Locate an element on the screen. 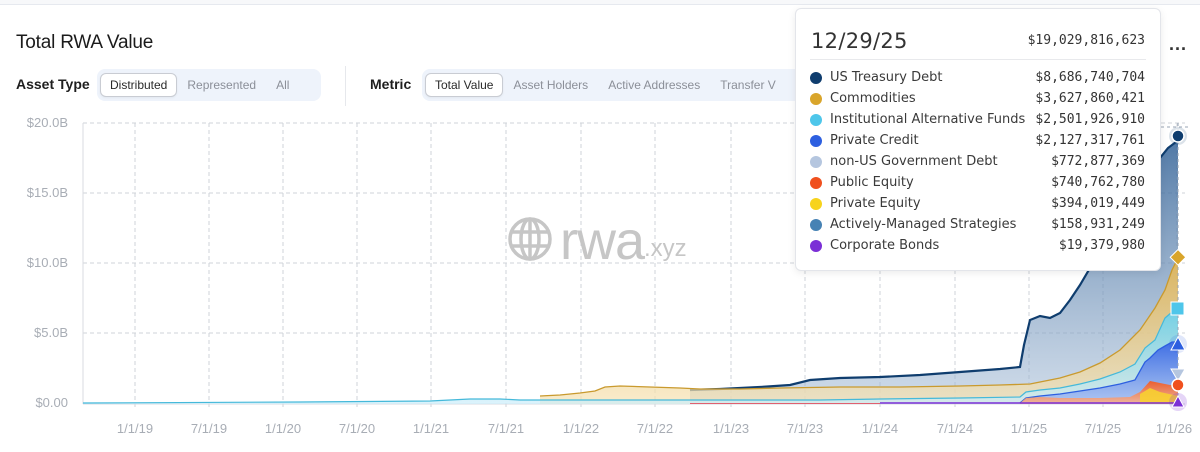  y-tick-label: $10.0B is located at coordinates (47, 262).